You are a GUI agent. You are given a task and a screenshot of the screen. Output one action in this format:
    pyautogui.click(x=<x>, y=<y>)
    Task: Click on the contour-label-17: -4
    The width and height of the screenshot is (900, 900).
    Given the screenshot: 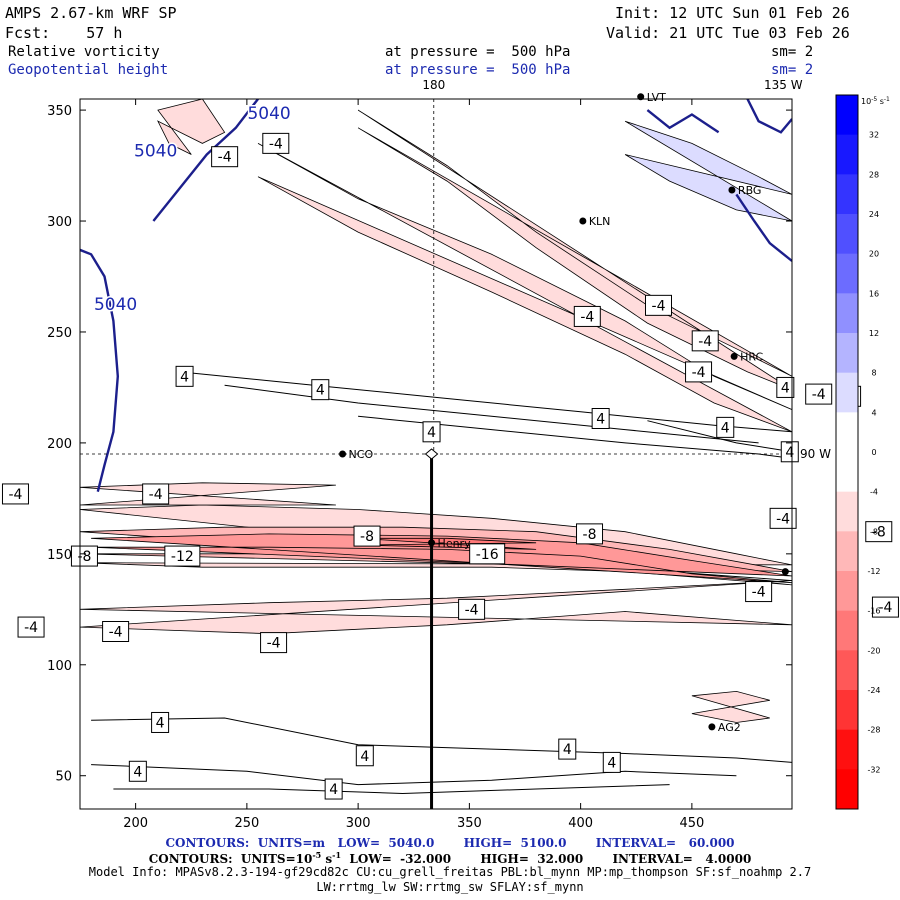 What is the action you would take?
    pyautogui.click(x=156, y=494)
    